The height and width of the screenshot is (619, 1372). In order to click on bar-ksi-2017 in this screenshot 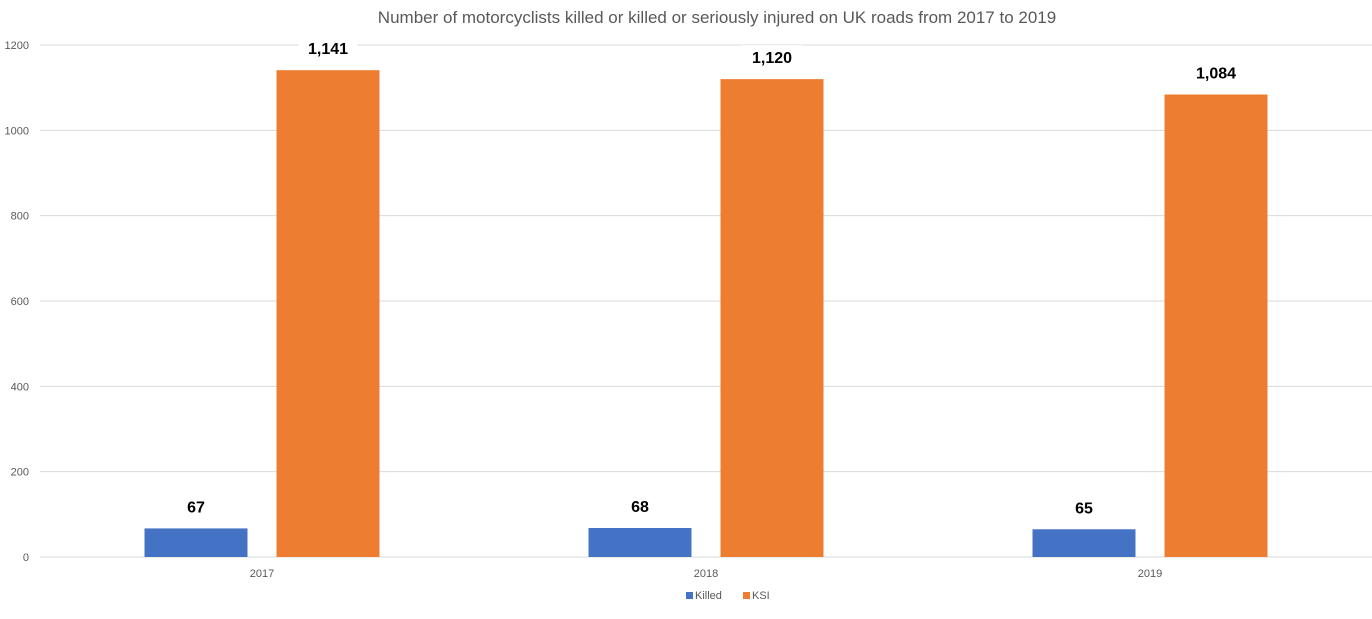, I will do `click(328, 313)`.